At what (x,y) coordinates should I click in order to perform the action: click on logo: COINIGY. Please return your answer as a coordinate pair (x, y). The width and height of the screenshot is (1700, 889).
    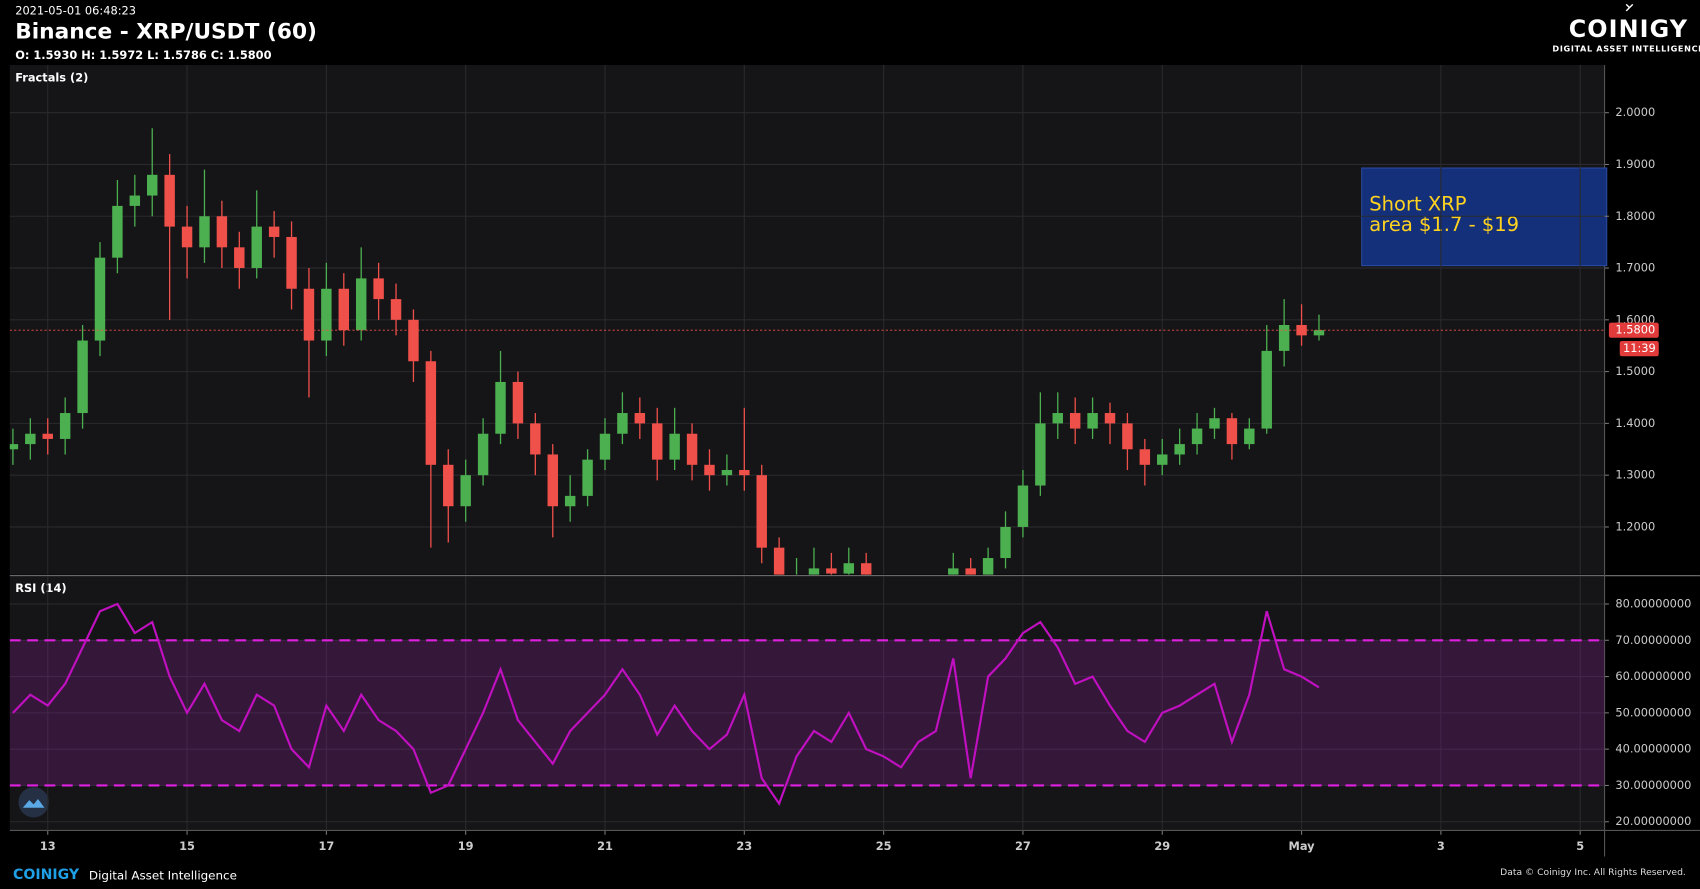
    Looking at the image, I should click on (1628, 29).